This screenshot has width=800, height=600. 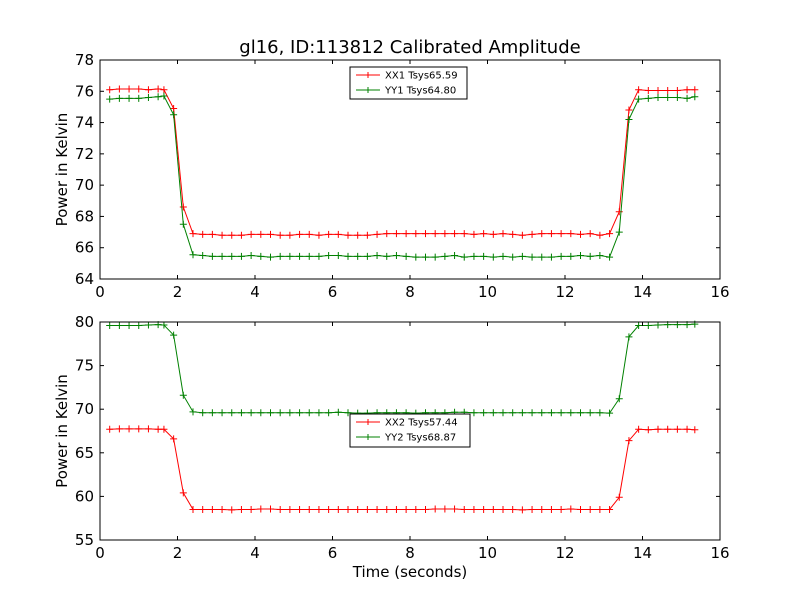 What do you see at coordinates (84, 453) in the screenshot?
I see `bottom-y-tick-label: 65` at bounding box center [84, 453].